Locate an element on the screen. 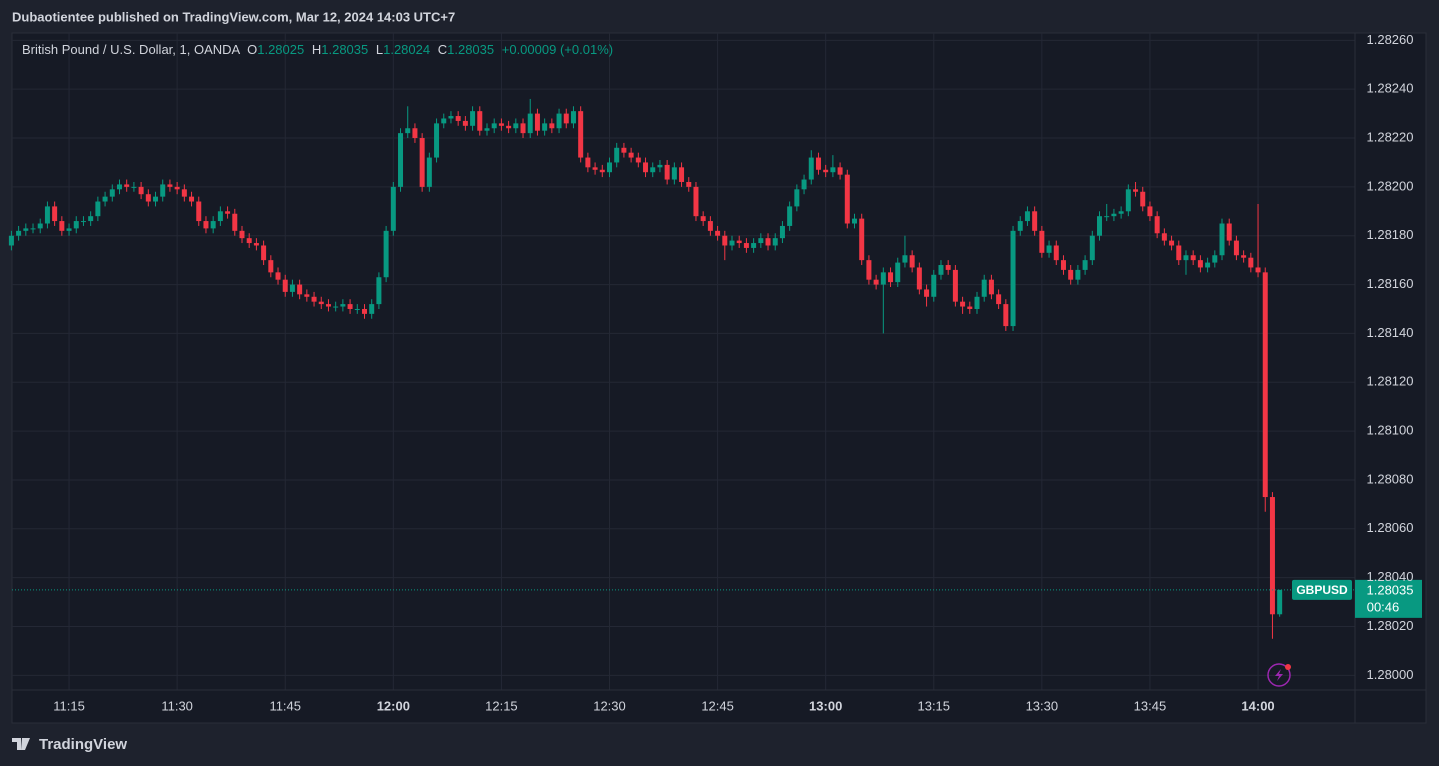 The height and width of the screenshot is (766, 1439). y-tick-label: 1.28220 is located at coordinates (1390, 136).